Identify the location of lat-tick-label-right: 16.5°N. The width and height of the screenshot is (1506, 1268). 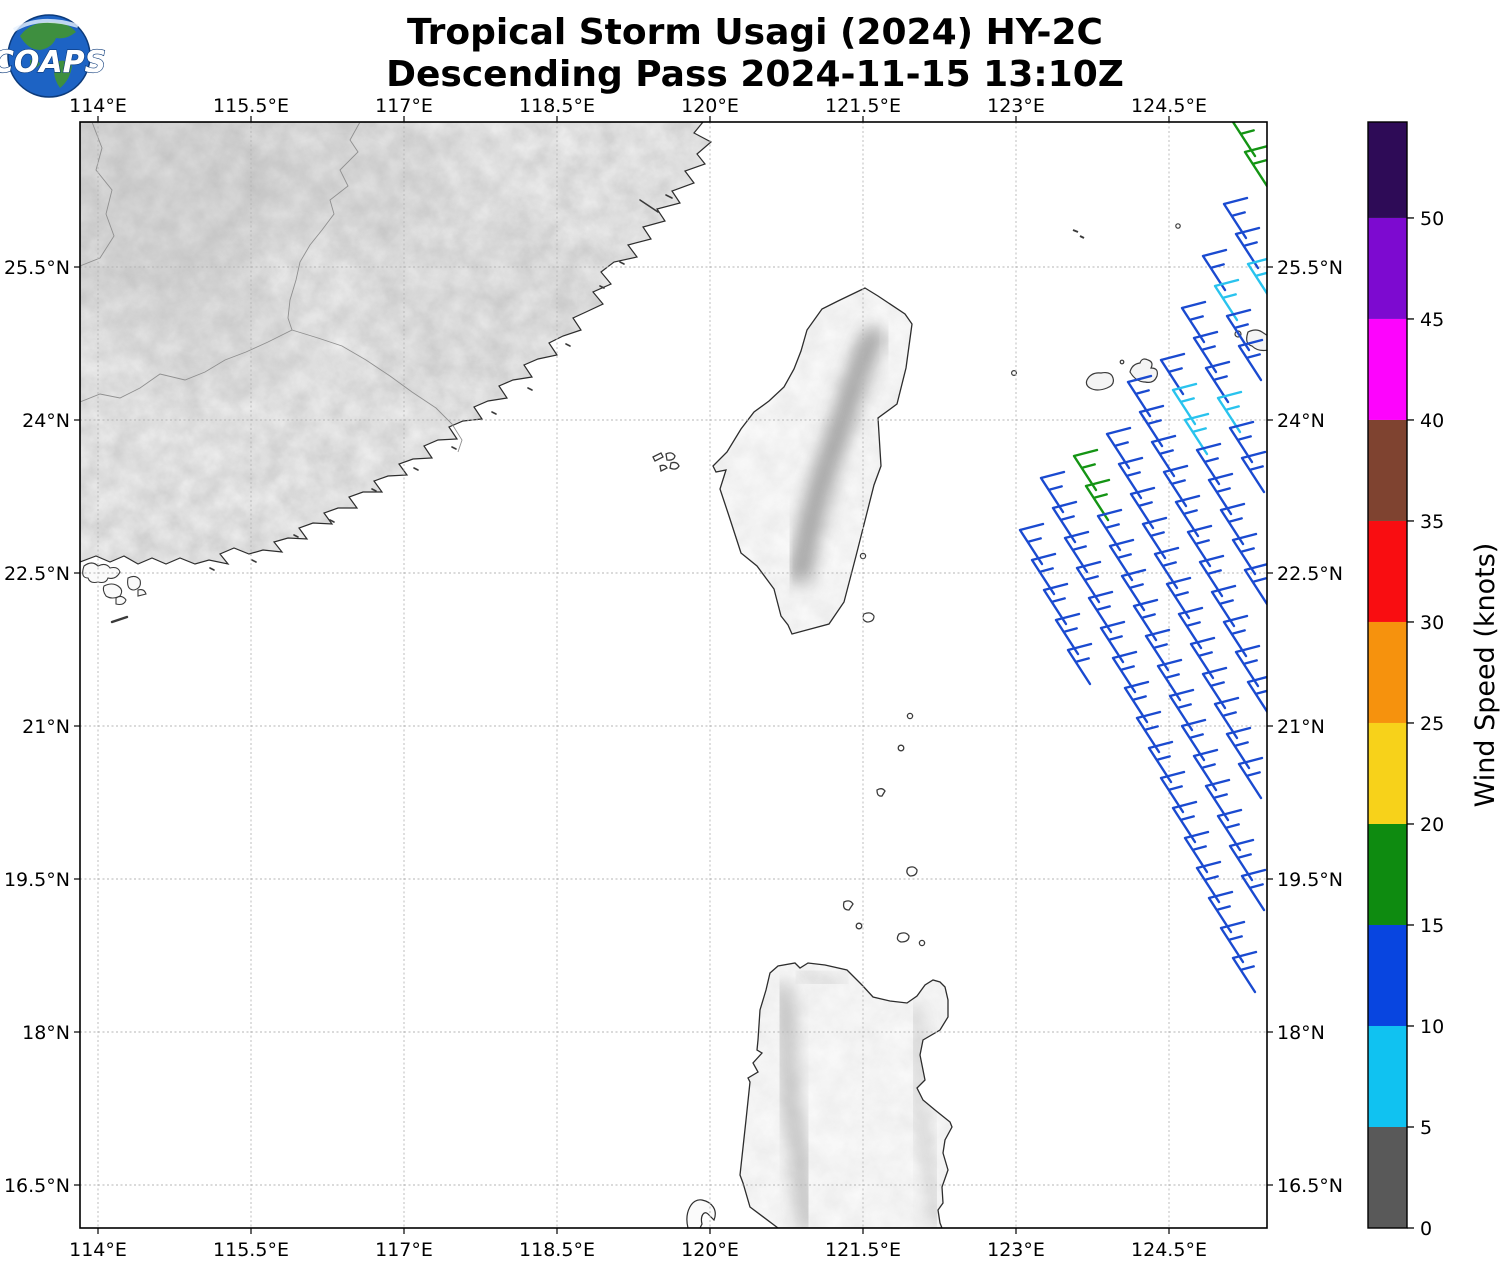
(1310, 1186).